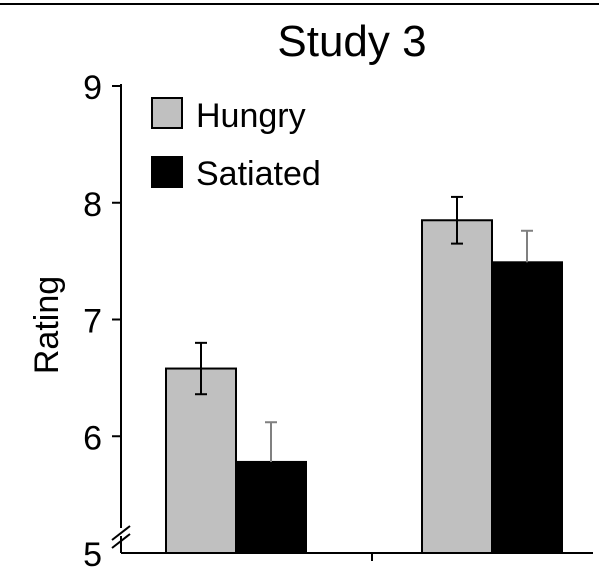 The height and width of the screenshot is (569, 599). Describe the element at coordinates (167, 172) in the screenshot. I see `legend-swatch-satiated` at that location.